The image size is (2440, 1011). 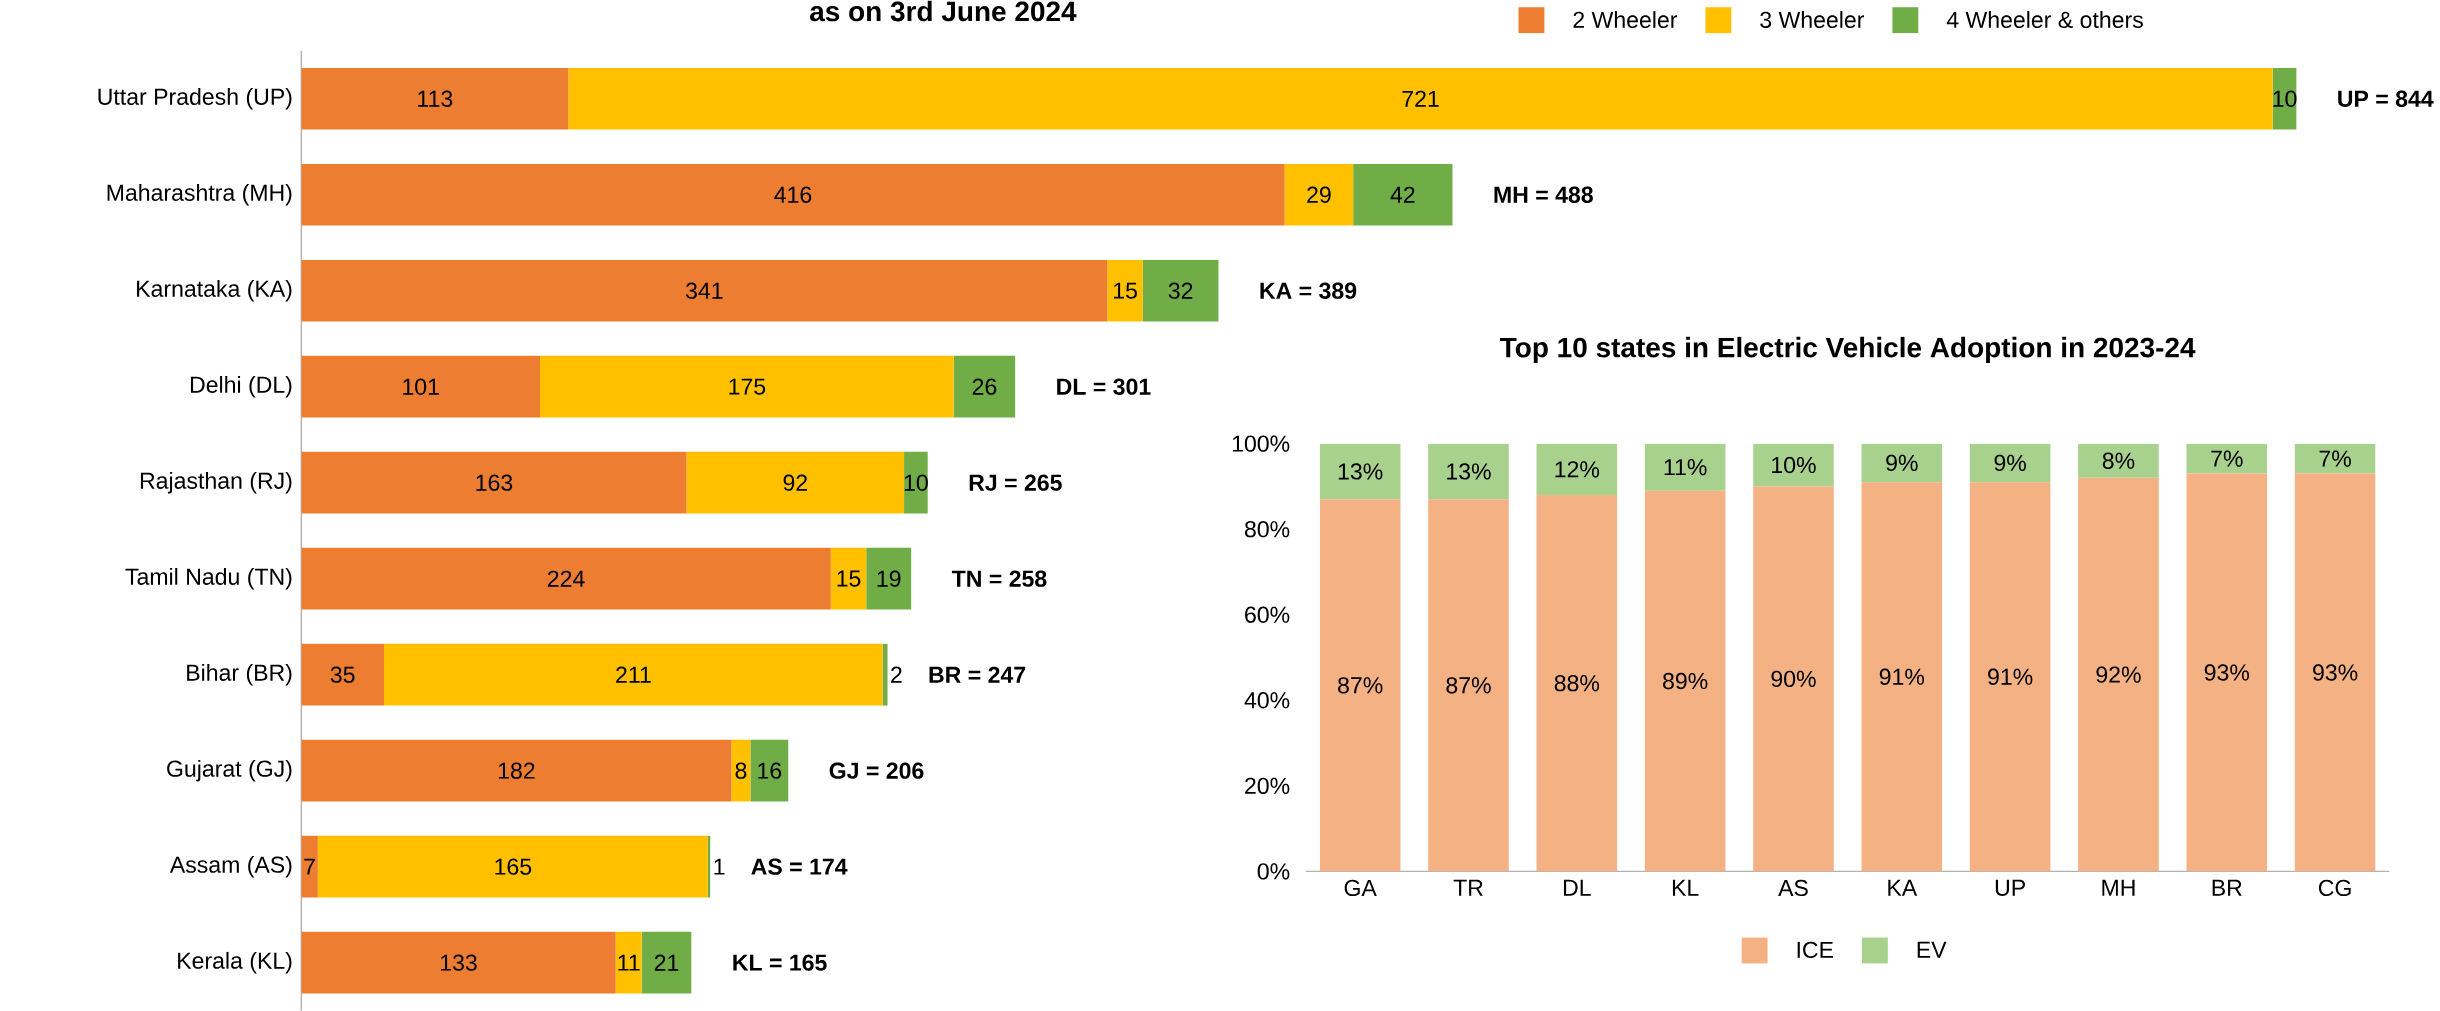 What do you see at coordinates (241, 387) in the screenshot?
I see `y-tick-label: Delhi (DL)` at bounding box center [241, 387].